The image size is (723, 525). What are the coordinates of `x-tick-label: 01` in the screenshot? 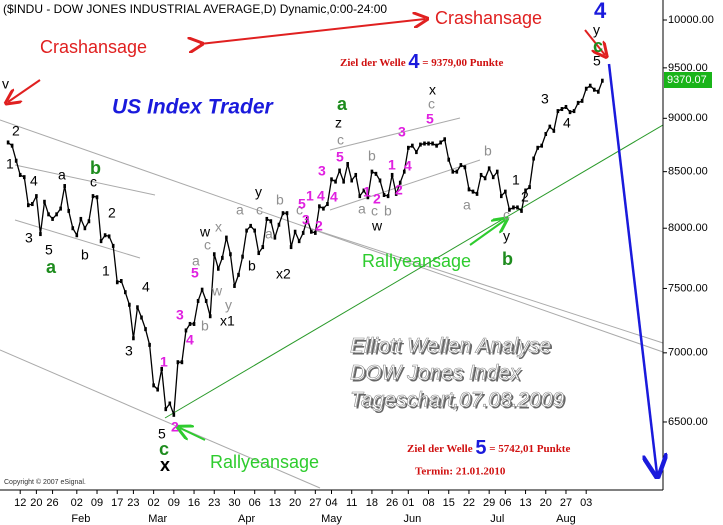 It's located at (408, 503).